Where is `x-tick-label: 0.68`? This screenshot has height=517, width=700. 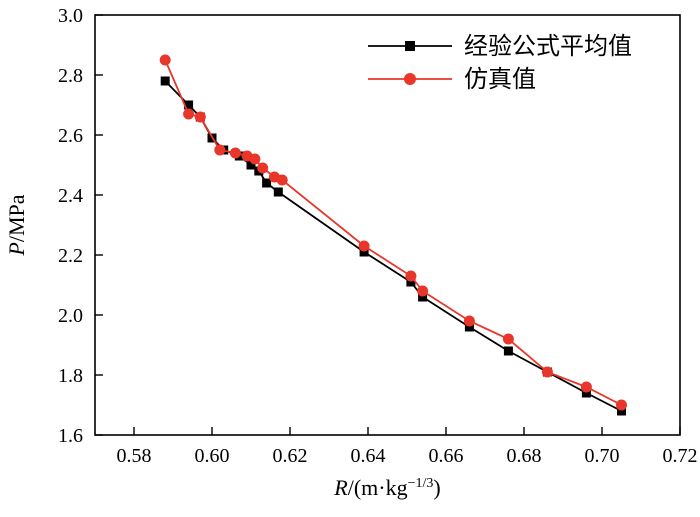 x-tick-label: 0.68 is located at coordinates (524, 456).